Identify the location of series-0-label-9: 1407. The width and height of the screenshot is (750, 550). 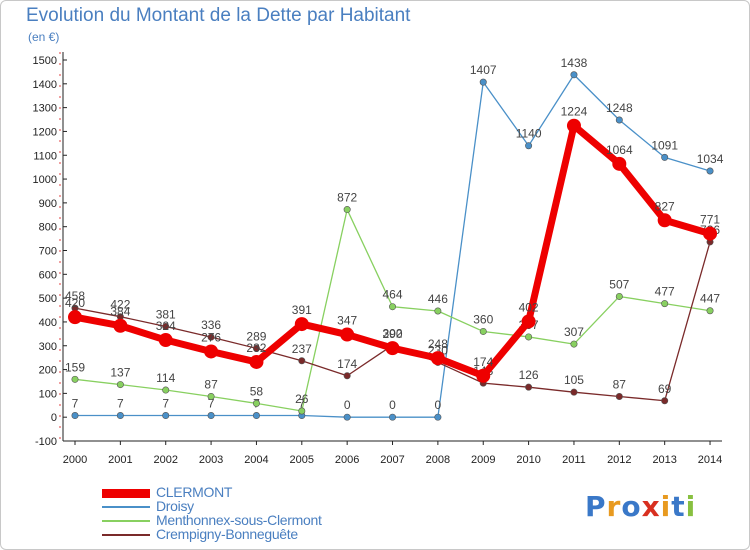
(483, 70).